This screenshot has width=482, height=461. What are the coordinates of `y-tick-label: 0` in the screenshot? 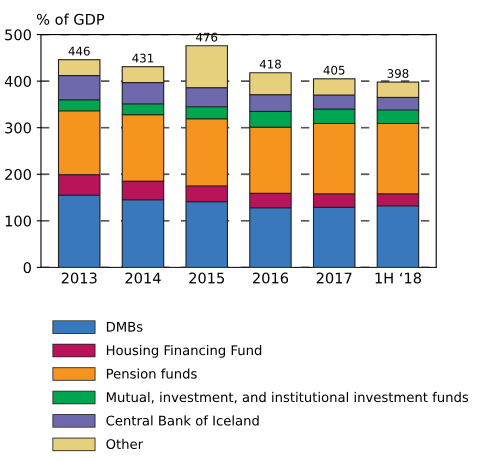 It's located at (27, 268).